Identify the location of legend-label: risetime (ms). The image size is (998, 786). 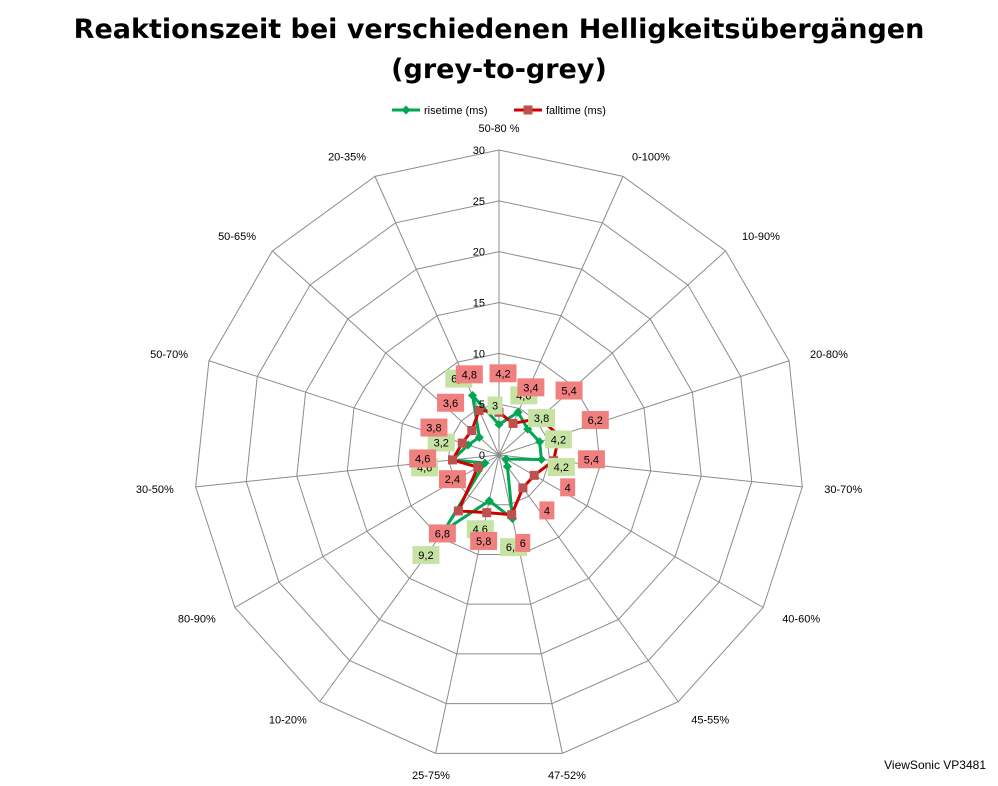
(456, 111).